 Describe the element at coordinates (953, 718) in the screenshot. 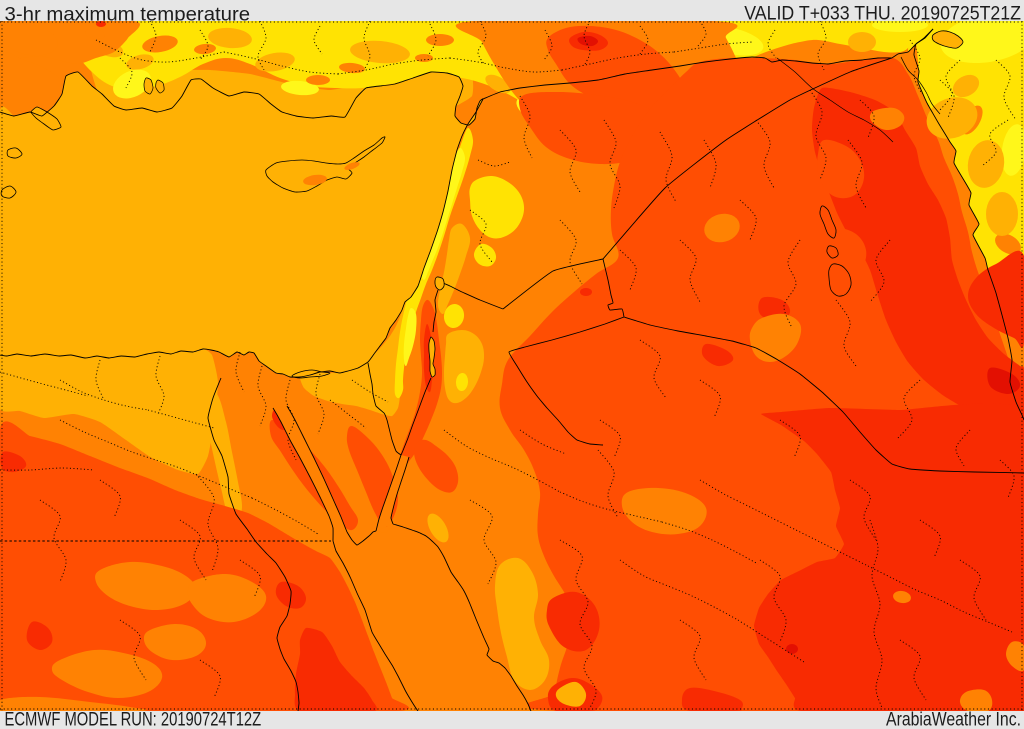

I see `svg-text: ArabiaWeather Inc.` at that location.